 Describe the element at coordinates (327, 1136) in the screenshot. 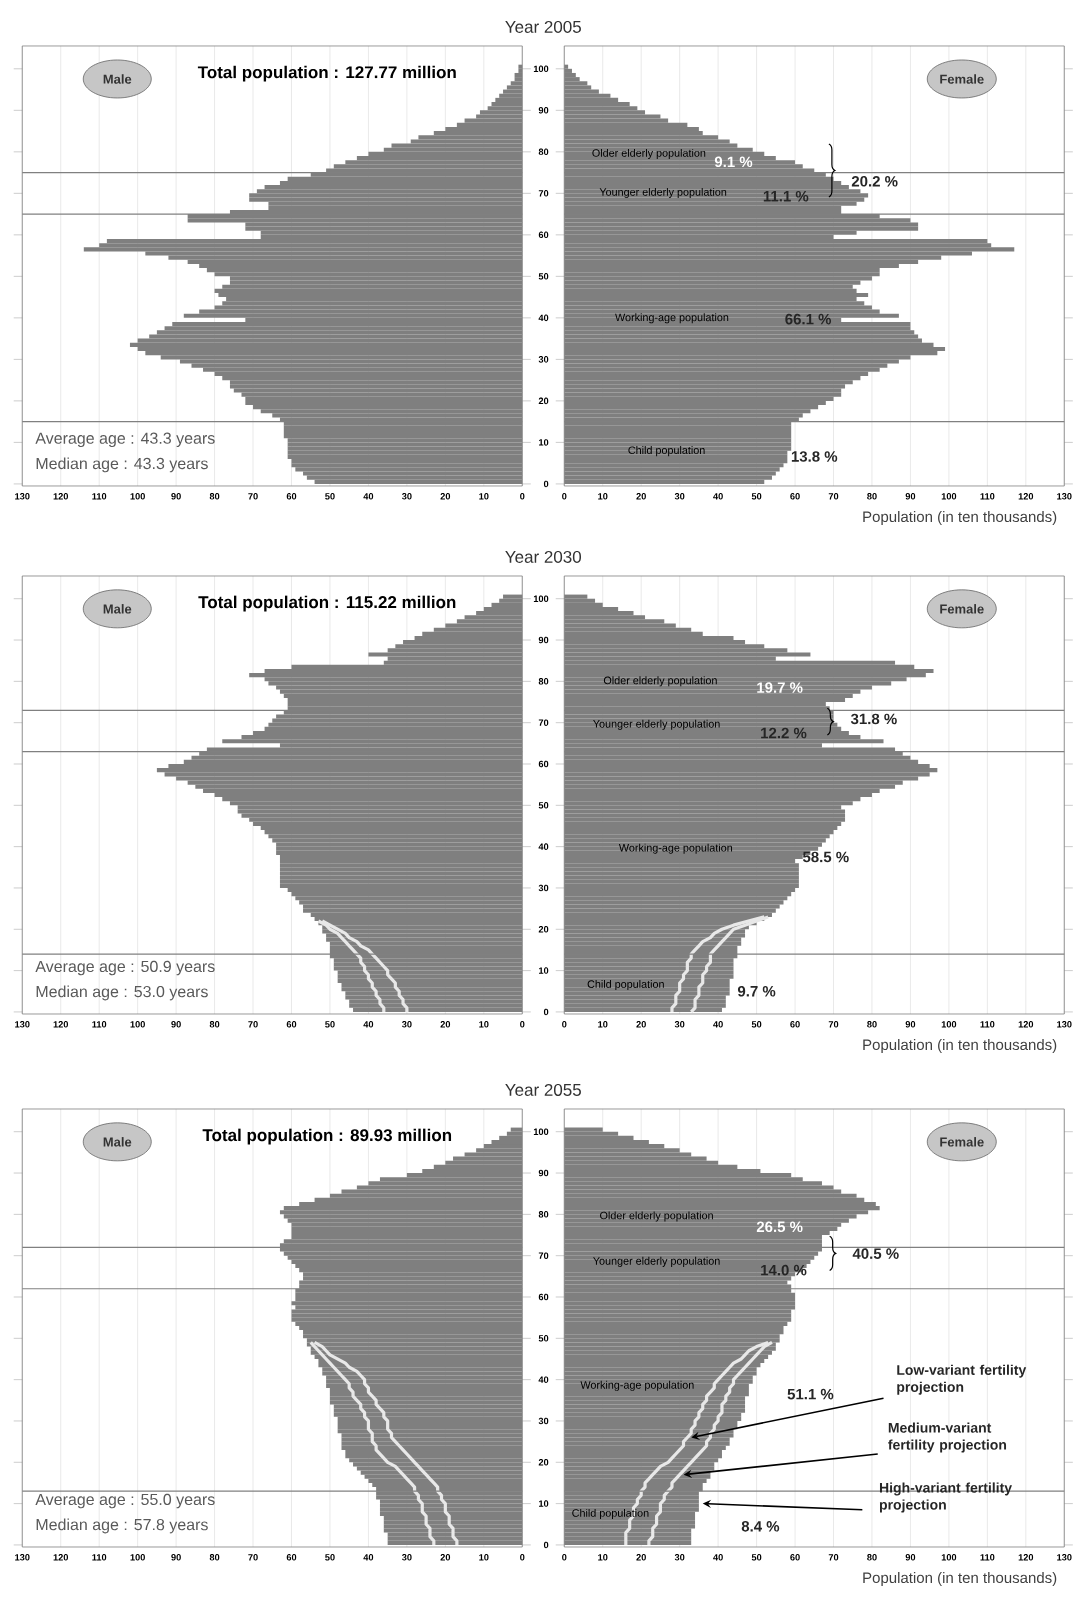

I see `annotation: Total population : 89.93 million` at that location.